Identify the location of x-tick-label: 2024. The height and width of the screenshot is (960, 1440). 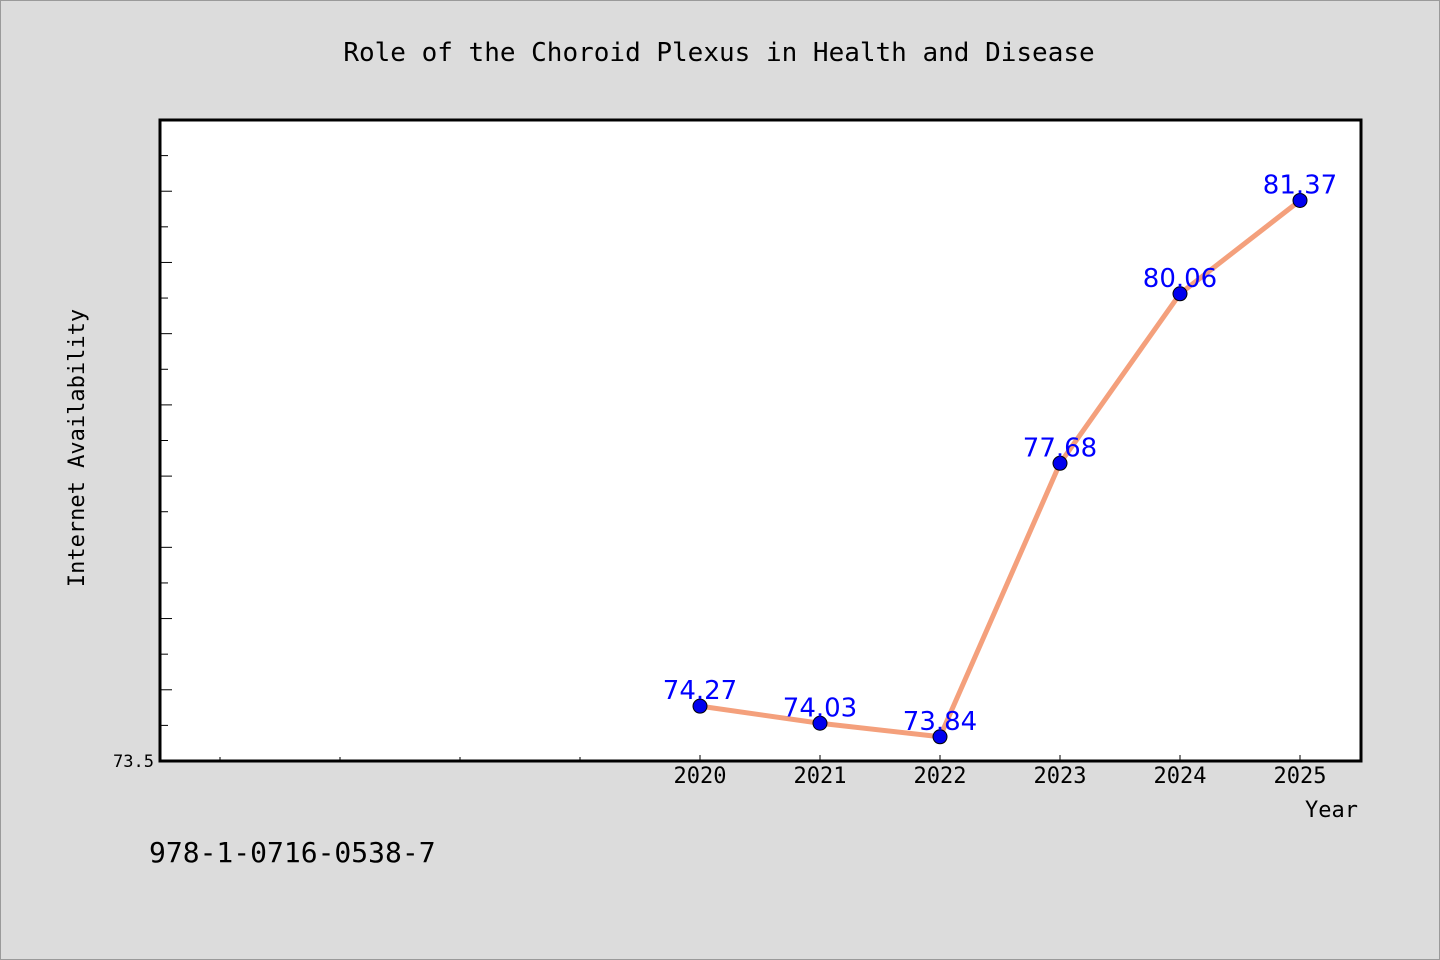
(1180, 776).